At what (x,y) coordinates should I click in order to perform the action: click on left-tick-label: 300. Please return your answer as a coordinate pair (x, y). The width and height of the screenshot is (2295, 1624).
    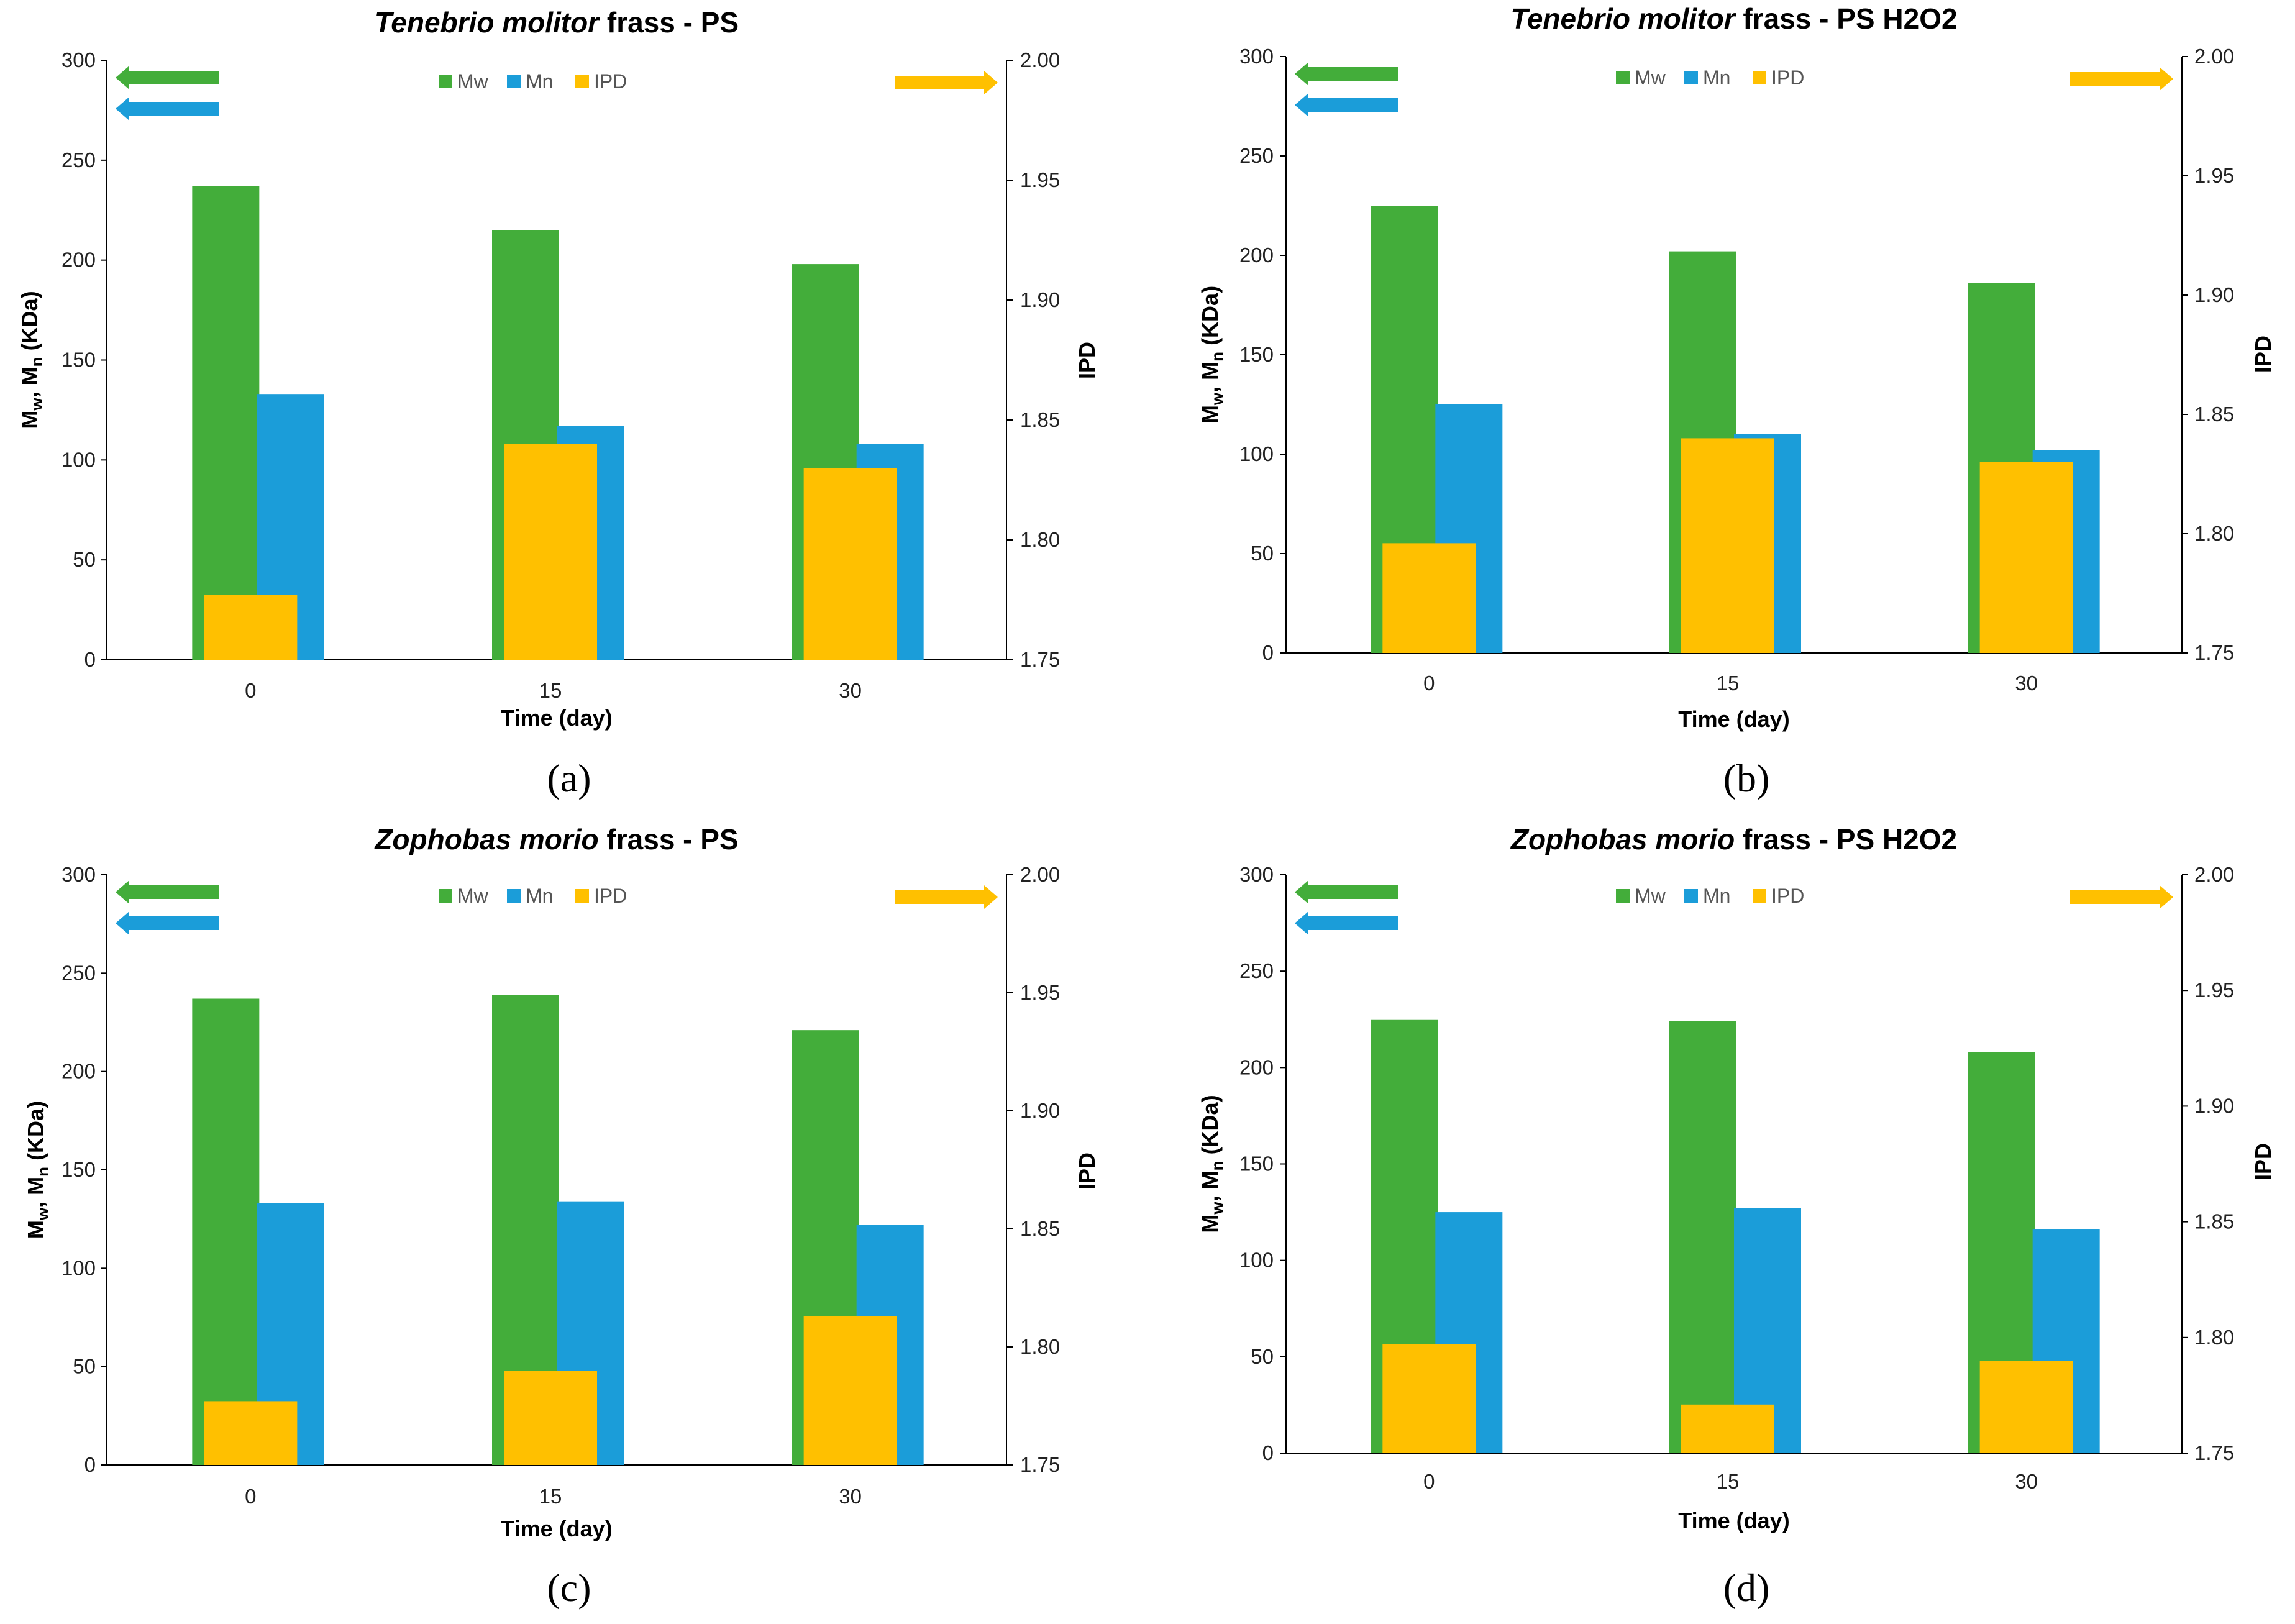
    Looking at the image, I should click on (79, 874).